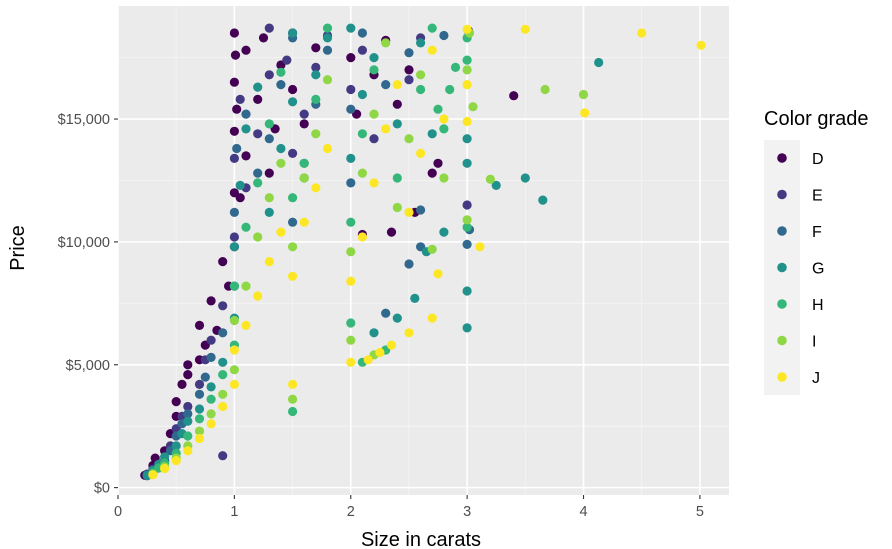  What do you see at coordinates (818, 305) in the screenshot?
I see `legend-label-H: H` at bounding box center [818, 305].